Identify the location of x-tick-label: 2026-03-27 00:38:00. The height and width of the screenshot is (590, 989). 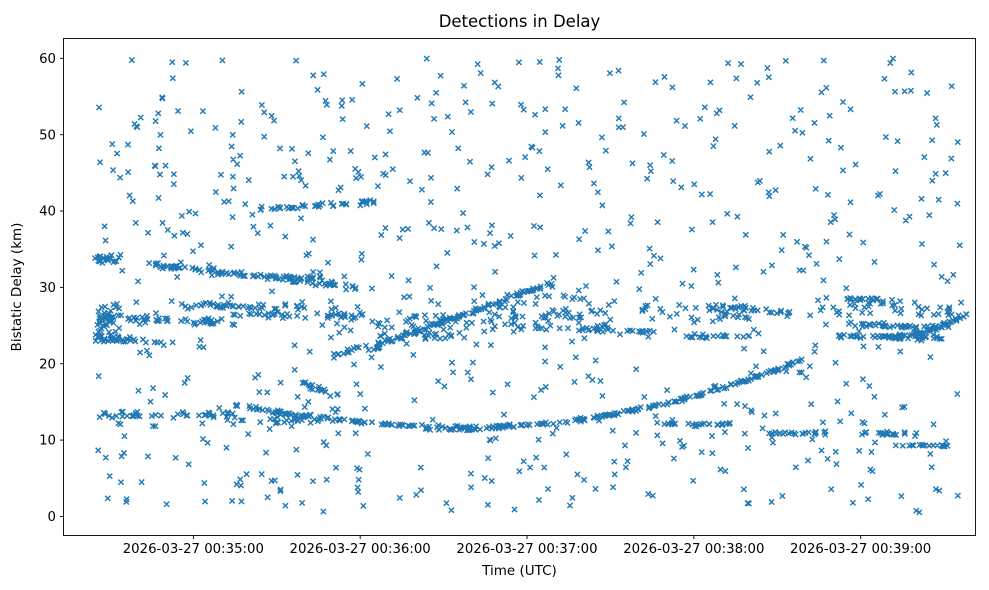
(693, 549).